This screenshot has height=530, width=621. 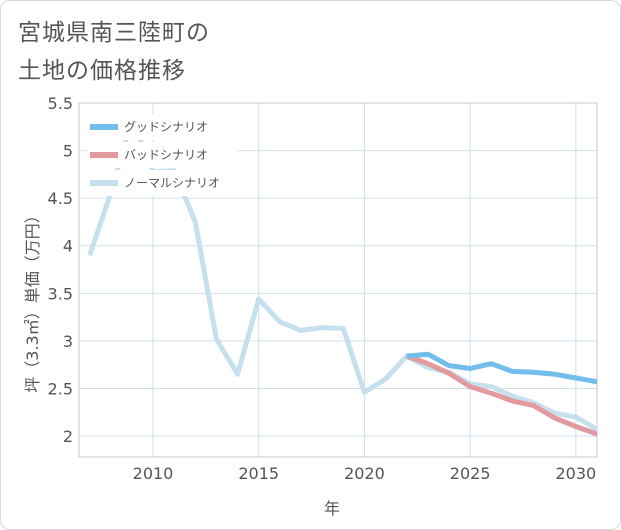 I want to click on y-tick-label: 4.5, so click(x=60, y=198).